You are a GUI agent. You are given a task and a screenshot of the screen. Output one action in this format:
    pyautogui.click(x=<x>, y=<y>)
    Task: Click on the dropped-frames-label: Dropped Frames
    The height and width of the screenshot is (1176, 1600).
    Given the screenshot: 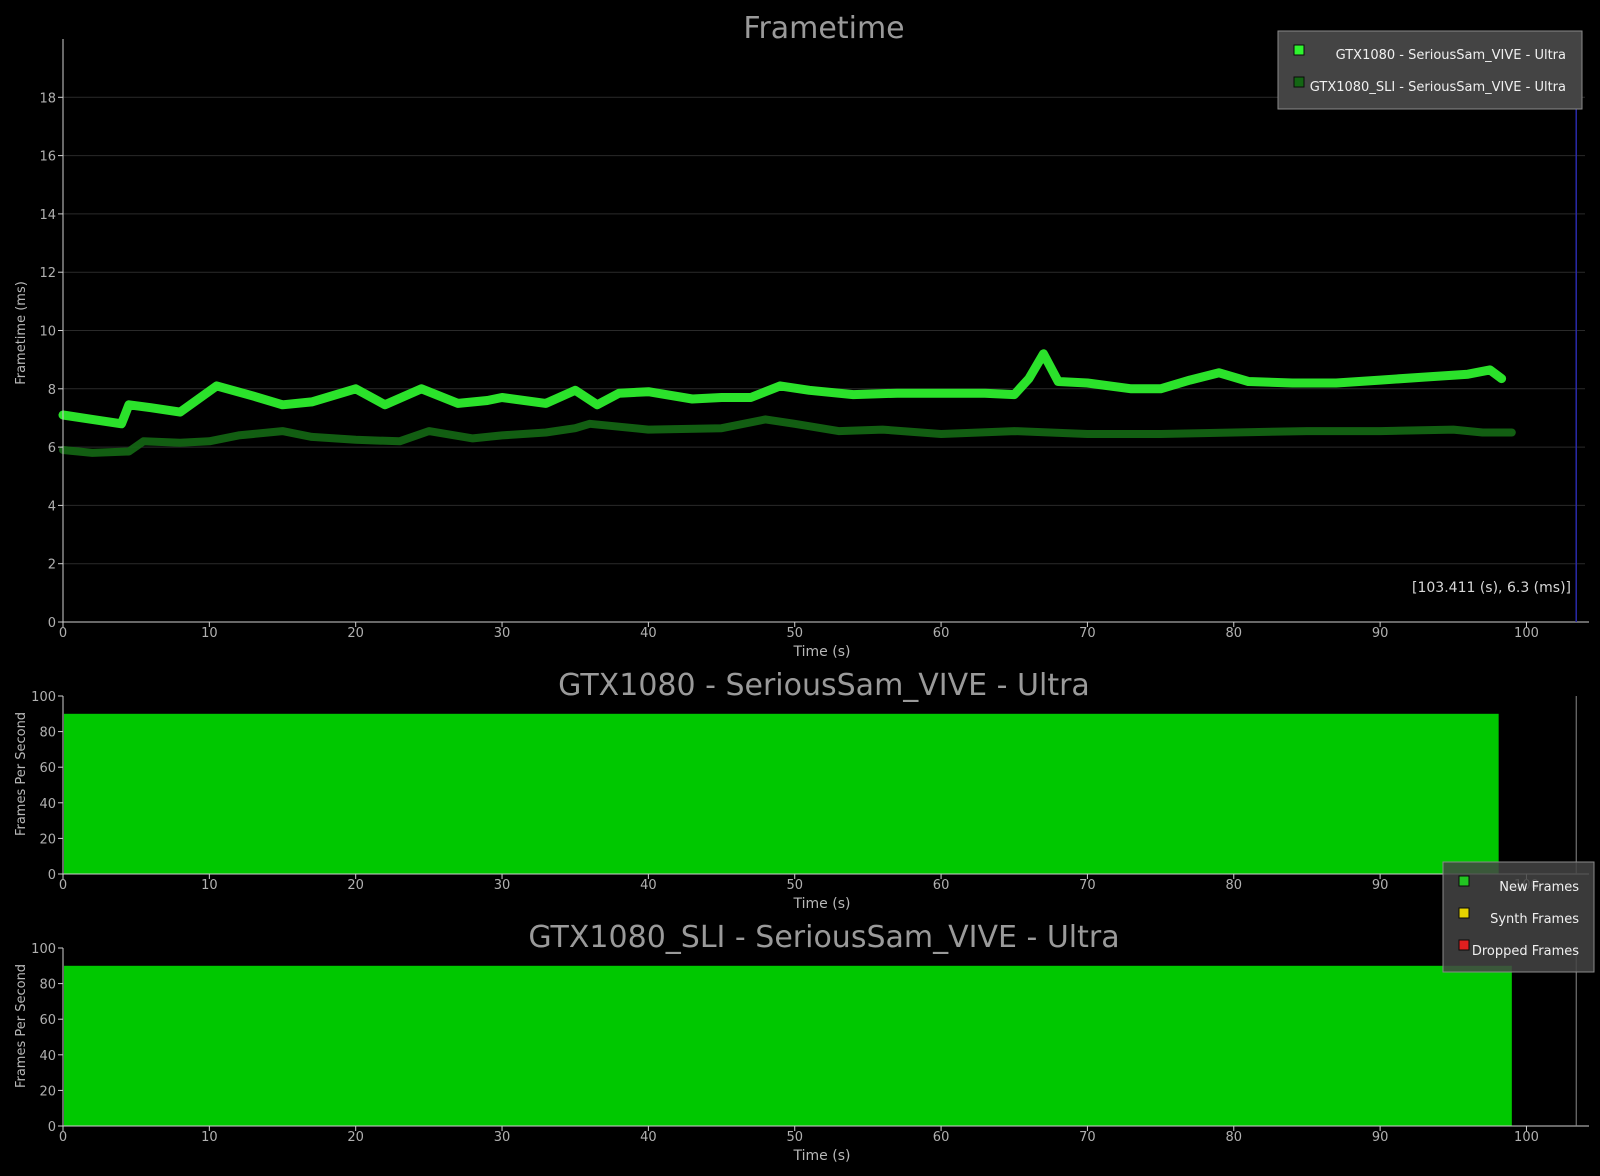 What is the action you would take?
    pyautogui.click(x=1525, y=951)
    